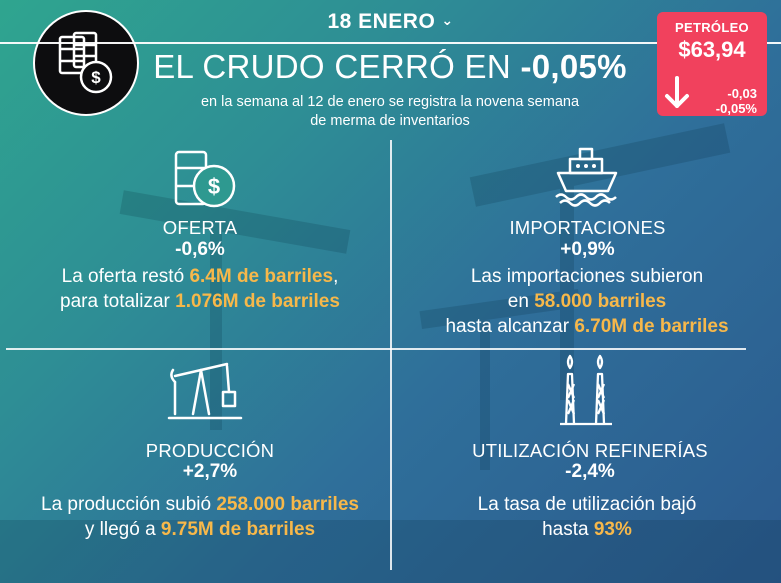  I want to click on importaciones-pct: +0,9%, so click(587, 249).